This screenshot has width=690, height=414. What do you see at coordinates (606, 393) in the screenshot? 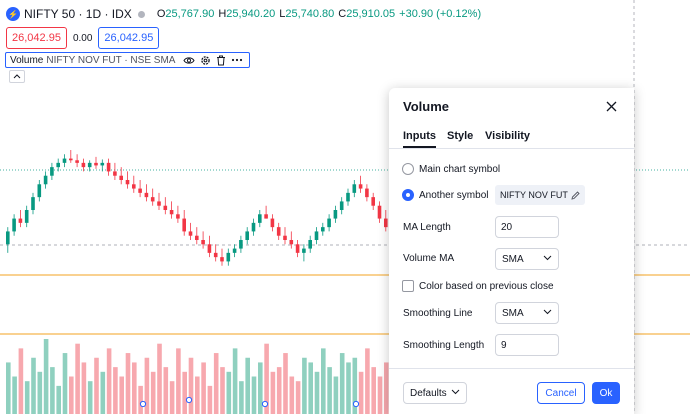
I see `ok-button: Ok` at bounding box center [606, 393].